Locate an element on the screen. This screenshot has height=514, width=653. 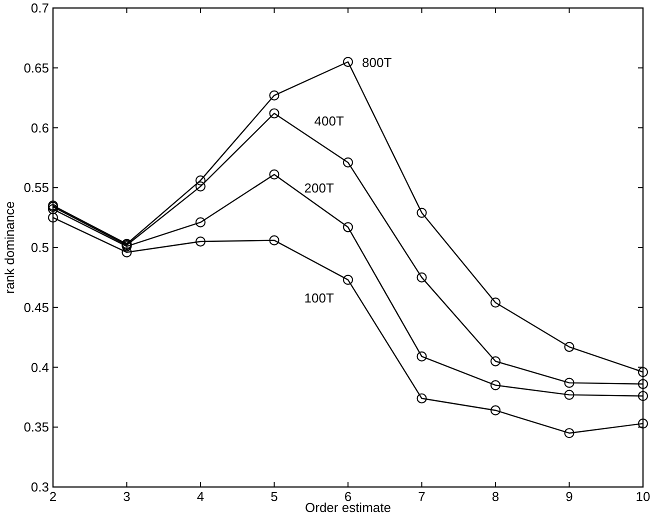
y-tick-label: 0.65 is located at coordinates (36, 68).